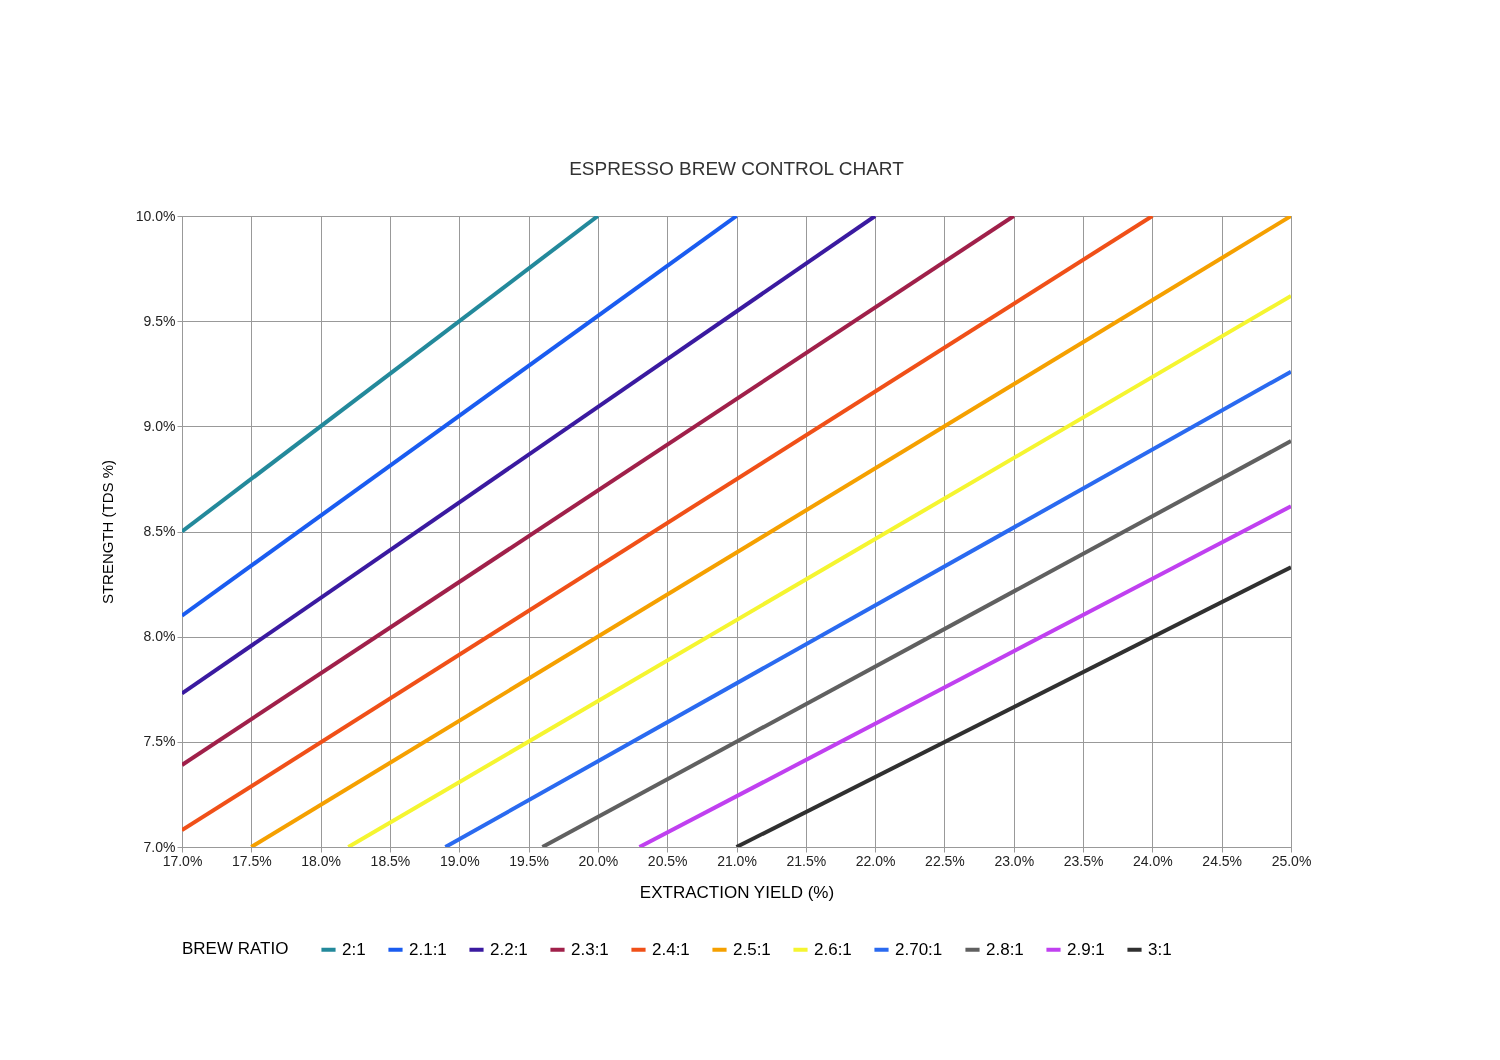 This screenshot has width=1500, height=1060. What do you see at coordinates (1291, 860) in the screenshot?
I see `x-tick-label: 25.0%` at bounding box center [1291, 860].